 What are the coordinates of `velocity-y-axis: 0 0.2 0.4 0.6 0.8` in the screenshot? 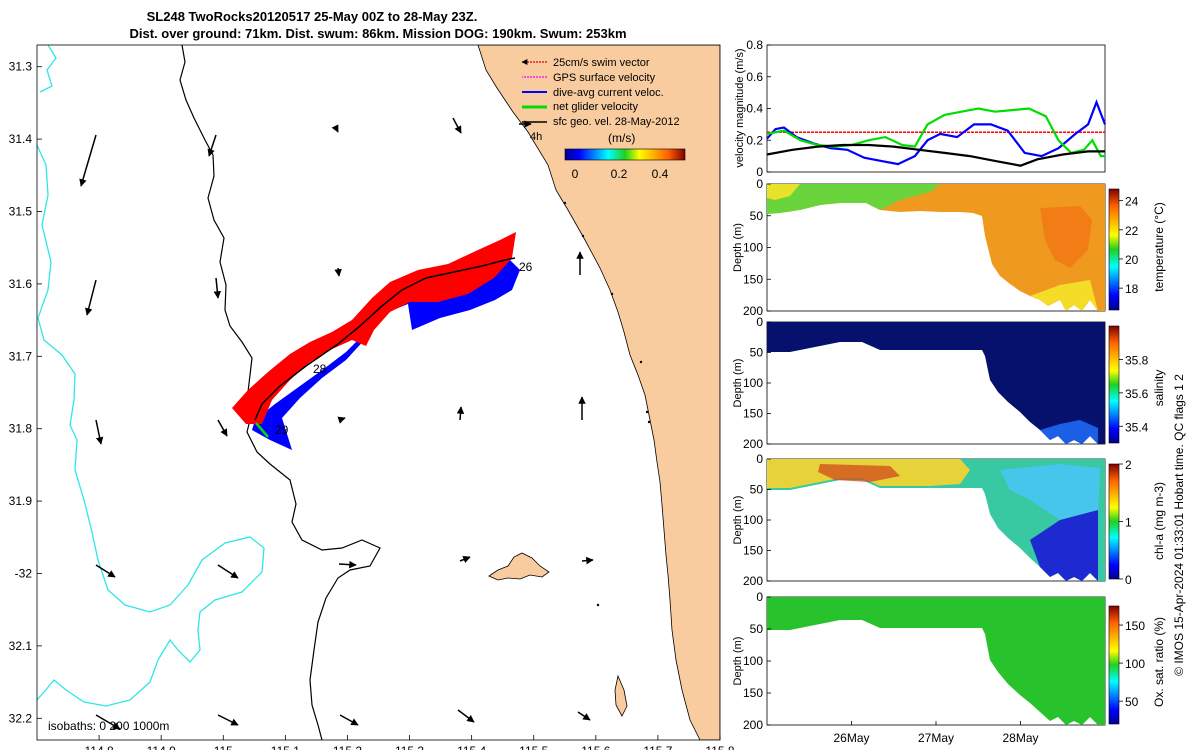 It's located at (758, 108).